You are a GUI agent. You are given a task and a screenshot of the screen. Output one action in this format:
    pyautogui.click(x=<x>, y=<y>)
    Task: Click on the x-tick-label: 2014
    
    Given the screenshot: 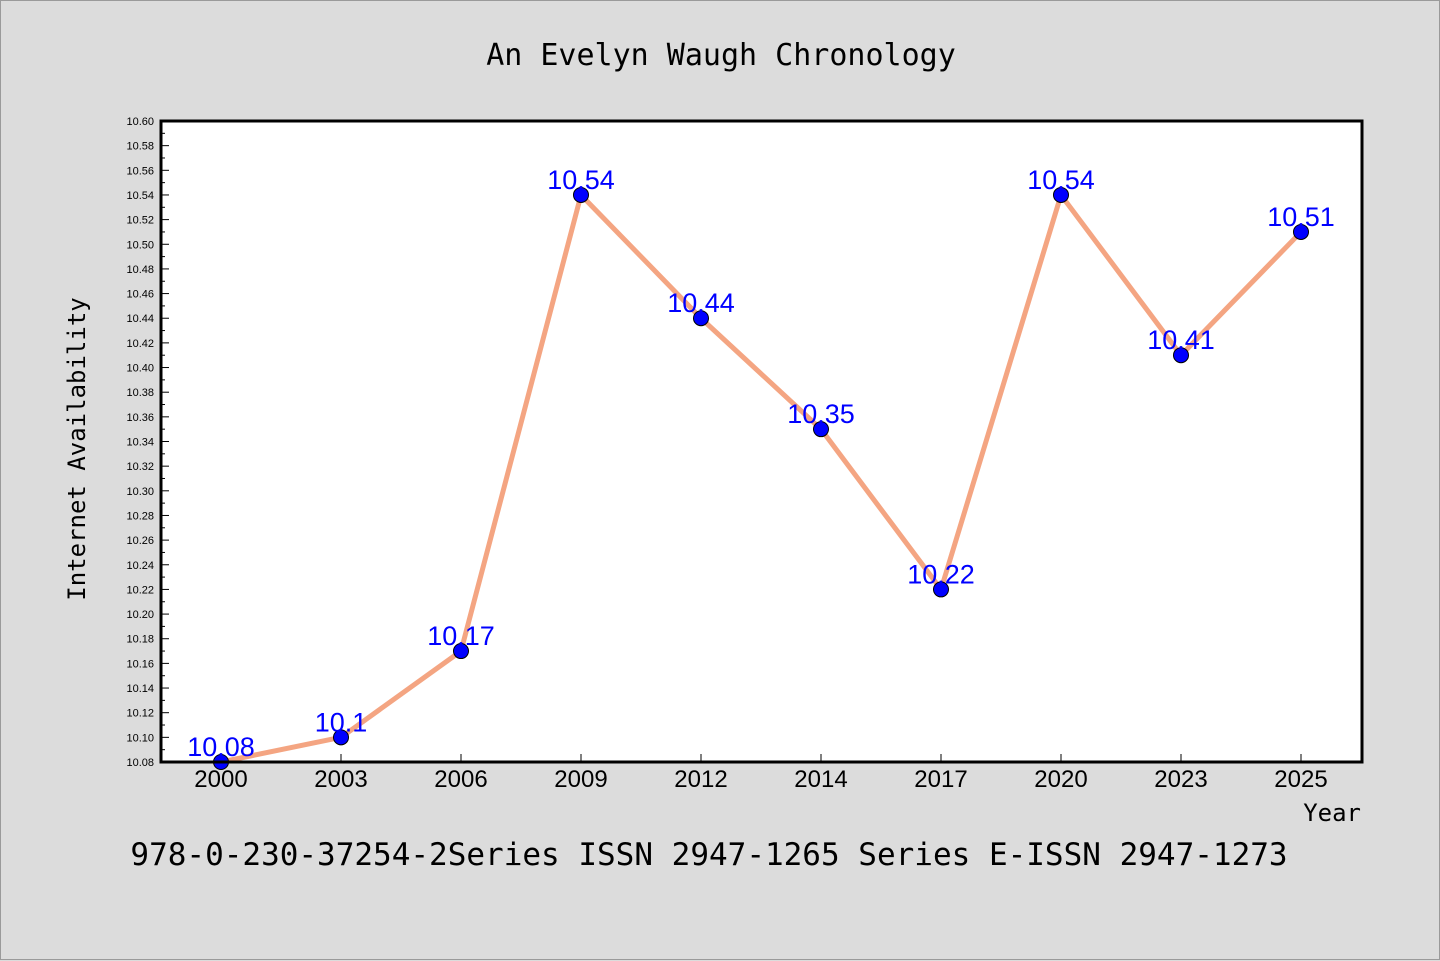 What is the action you would take?
    pyautogui.click(x=820, y=779)
    